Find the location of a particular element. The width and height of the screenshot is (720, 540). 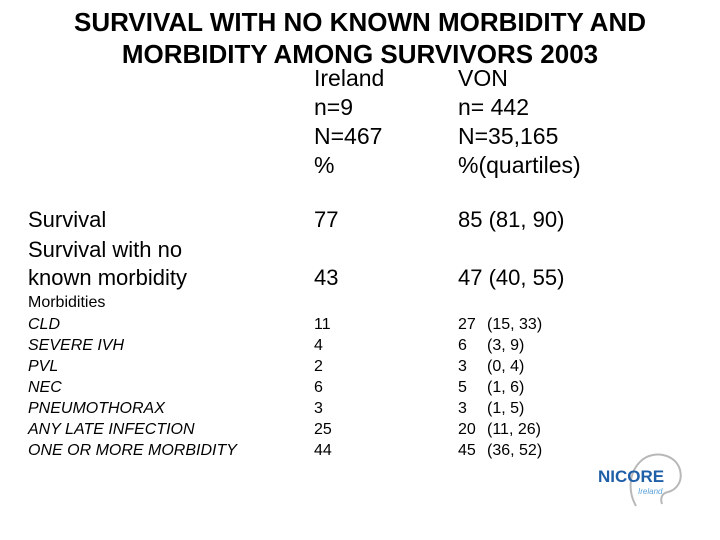

morbidity-label: PNEUMOTHORAX is located at coordinates (96, 408).